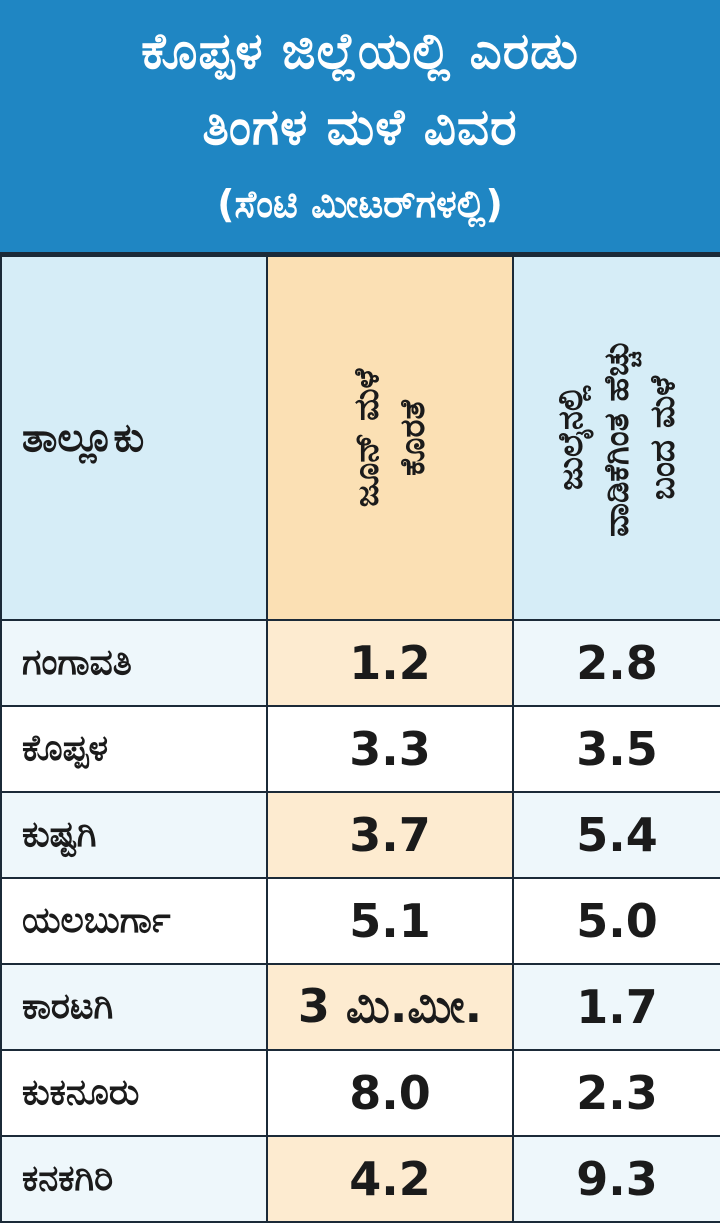 The height and width of the screenshot is (1223, 720). What do you see at coordinates (134, 1093) in the screenshot?
I see `taluk-name: ಕುಕನೂರು` at bounding box center [134, 1093].